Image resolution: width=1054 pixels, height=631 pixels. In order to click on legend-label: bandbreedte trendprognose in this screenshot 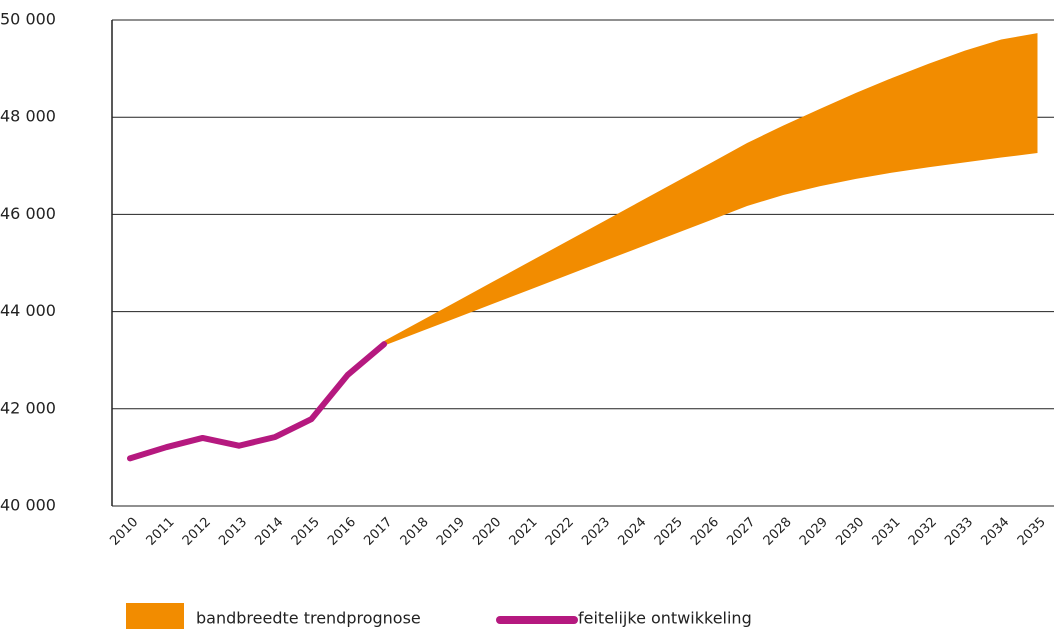, I will do `click(308, 618)`.